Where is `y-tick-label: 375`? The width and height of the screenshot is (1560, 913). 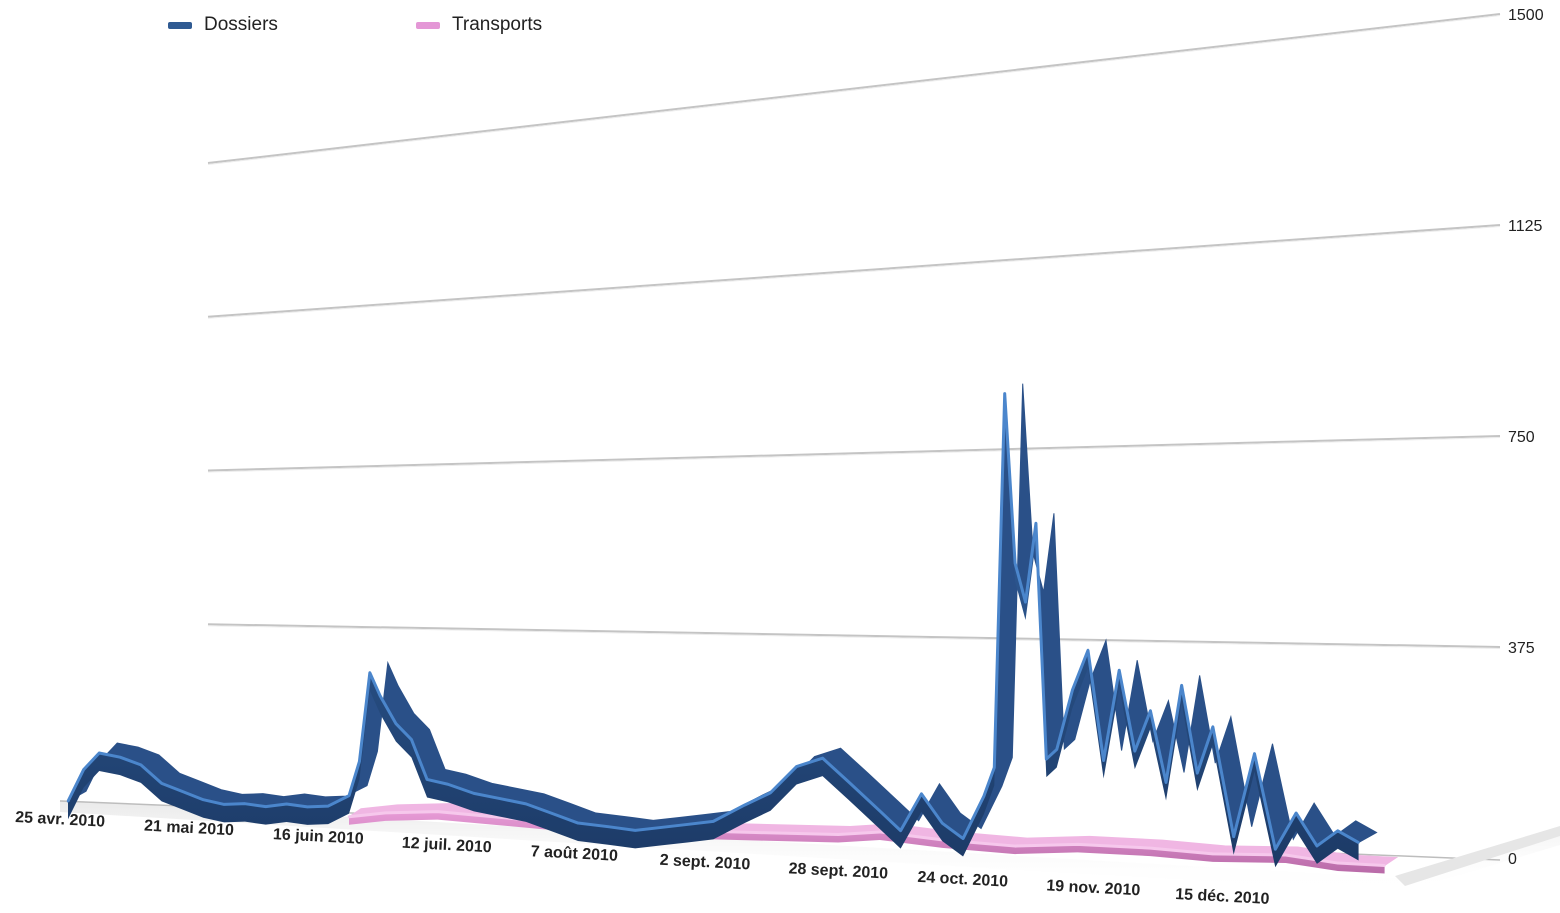
y-tick-label: 375 is located at coordinates (1521, 648).